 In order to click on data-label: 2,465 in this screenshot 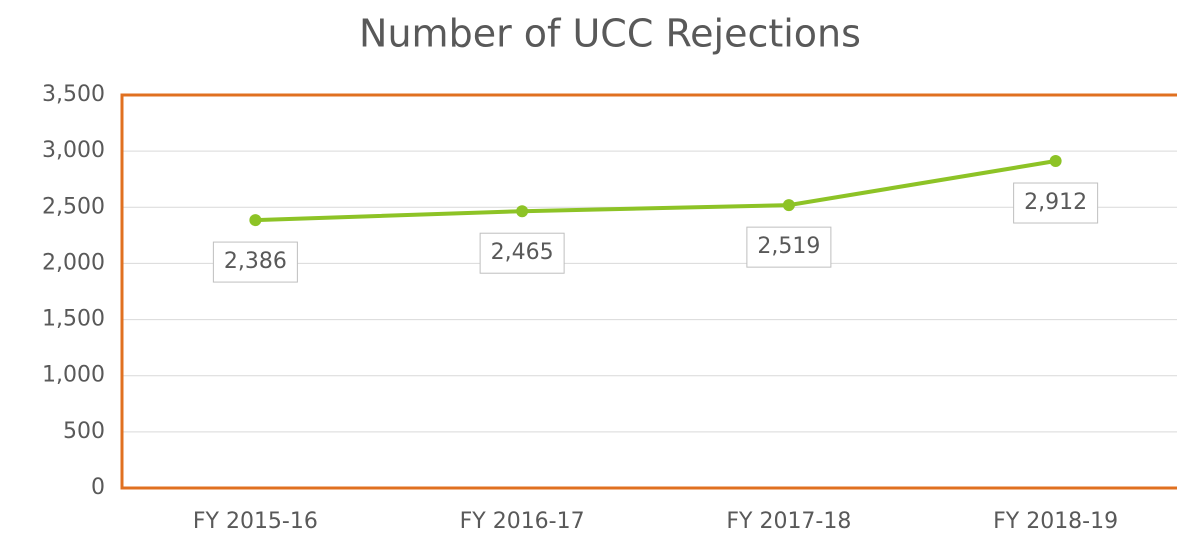, I will do `click(522, 252)`.